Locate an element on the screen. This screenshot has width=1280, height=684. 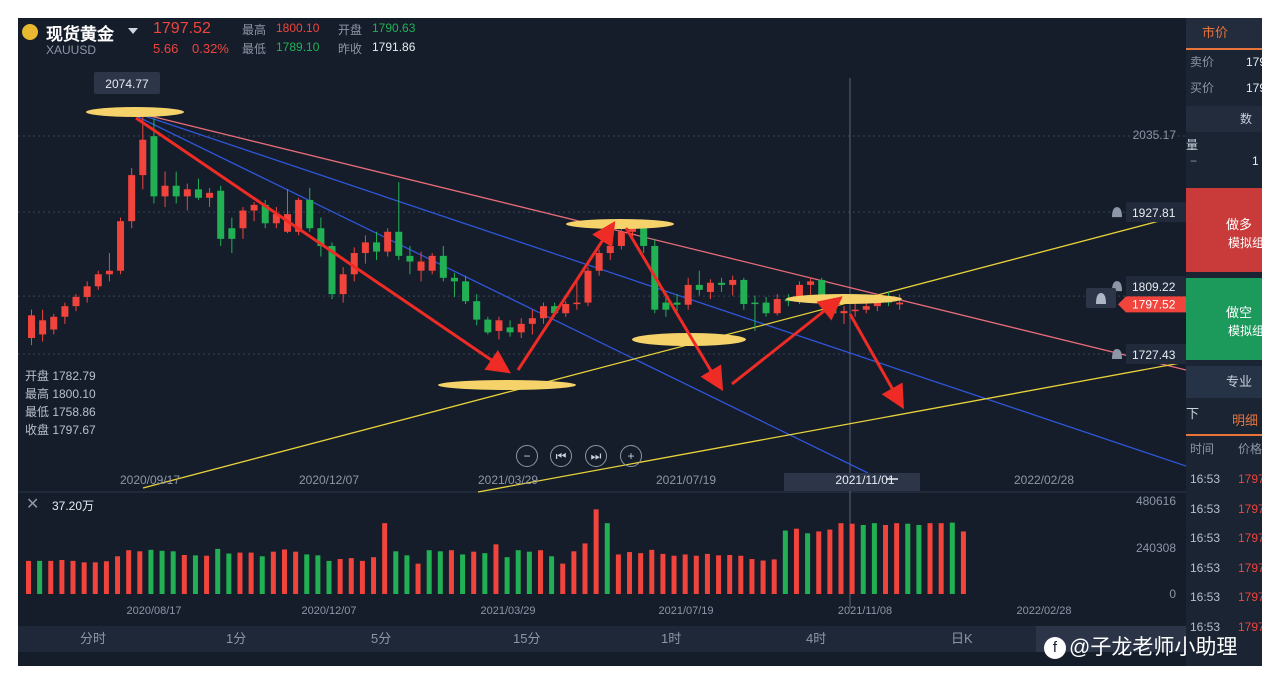
date-cursor-bg is located at coordinates (852, 482).